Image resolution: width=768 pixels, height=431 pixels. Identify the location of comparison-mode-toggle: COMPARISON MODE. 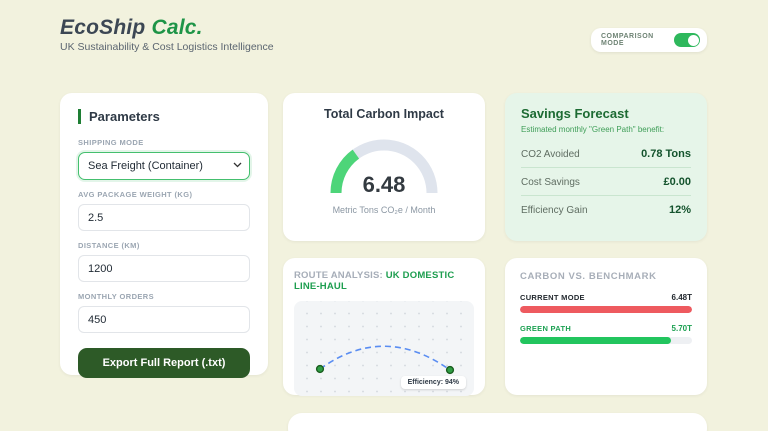
(649, 40).